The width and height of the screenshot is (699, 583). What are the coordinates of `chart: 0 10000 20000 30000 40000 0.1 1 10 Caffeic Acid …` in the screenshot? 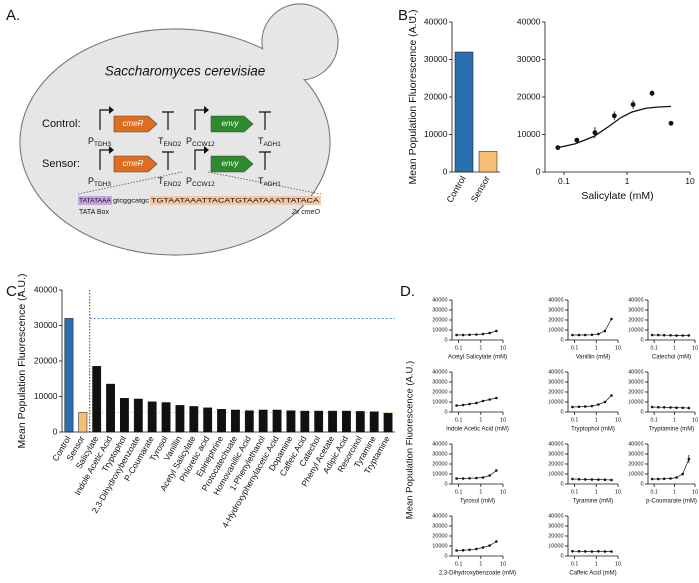 It's located at (584, 544).